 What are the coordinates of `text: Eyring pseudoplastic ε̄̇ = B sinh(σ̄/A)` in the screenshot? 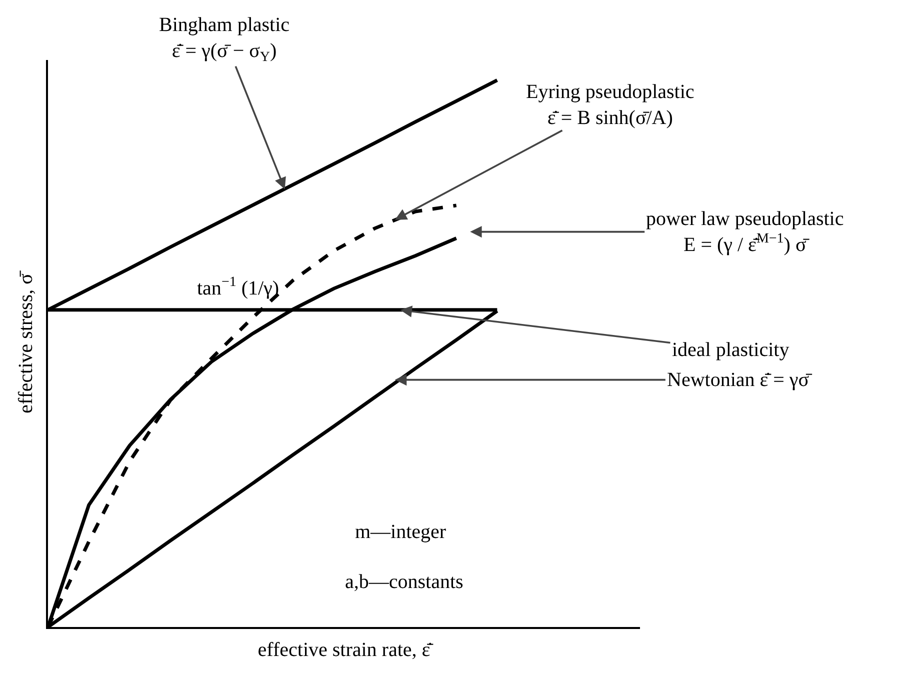 It's located at (610, 105).